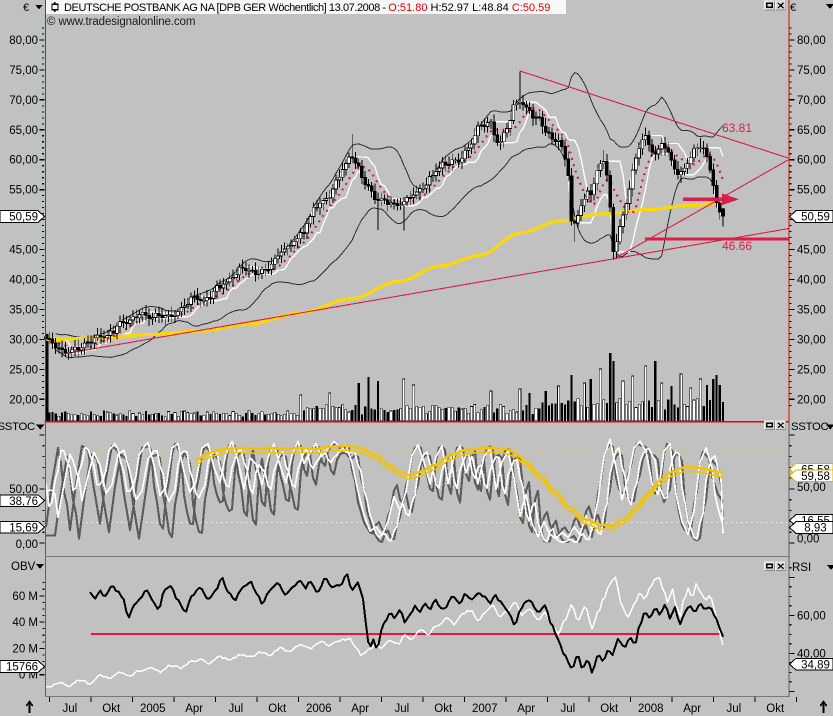  What do you see at coordinates (485, 709) in the screenshot?
I see `svg-text: 2007` at bounding box center [485, 709].